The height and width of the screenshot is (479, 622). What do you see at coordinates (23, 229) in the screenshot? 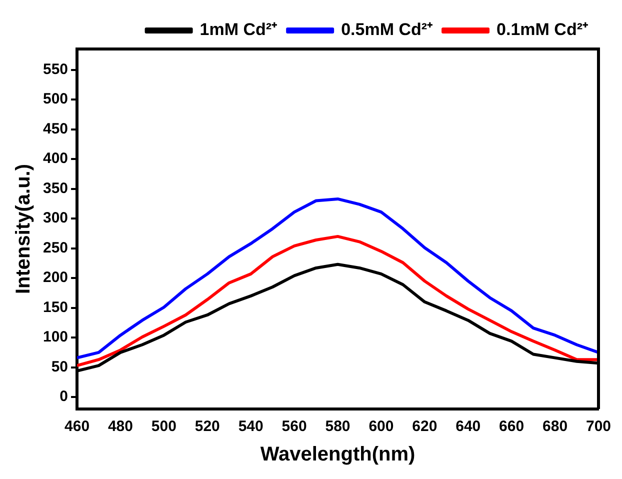
I see `y-axis-title: Intensity(a.u.)` at bounding box center [23, 229].